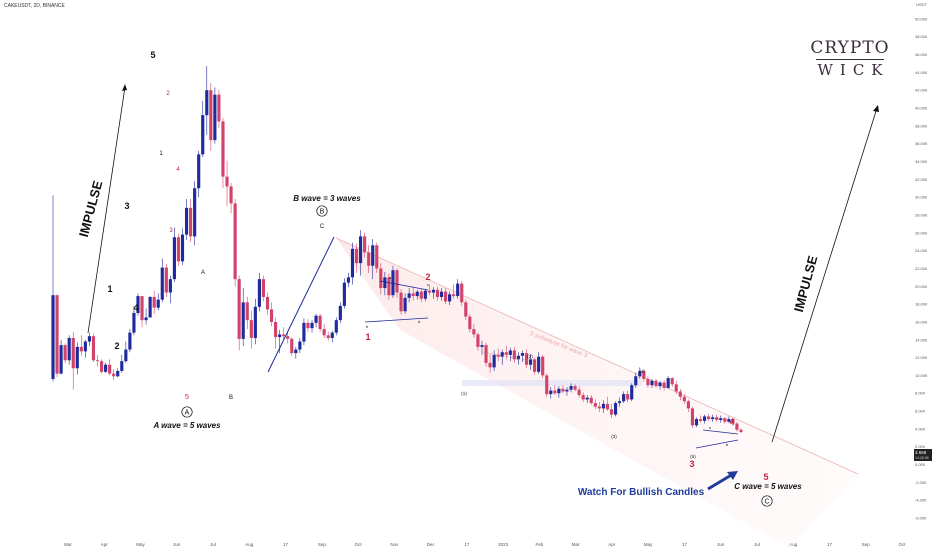  I want to click on time-tick-label: Mar, so click(68, 544).